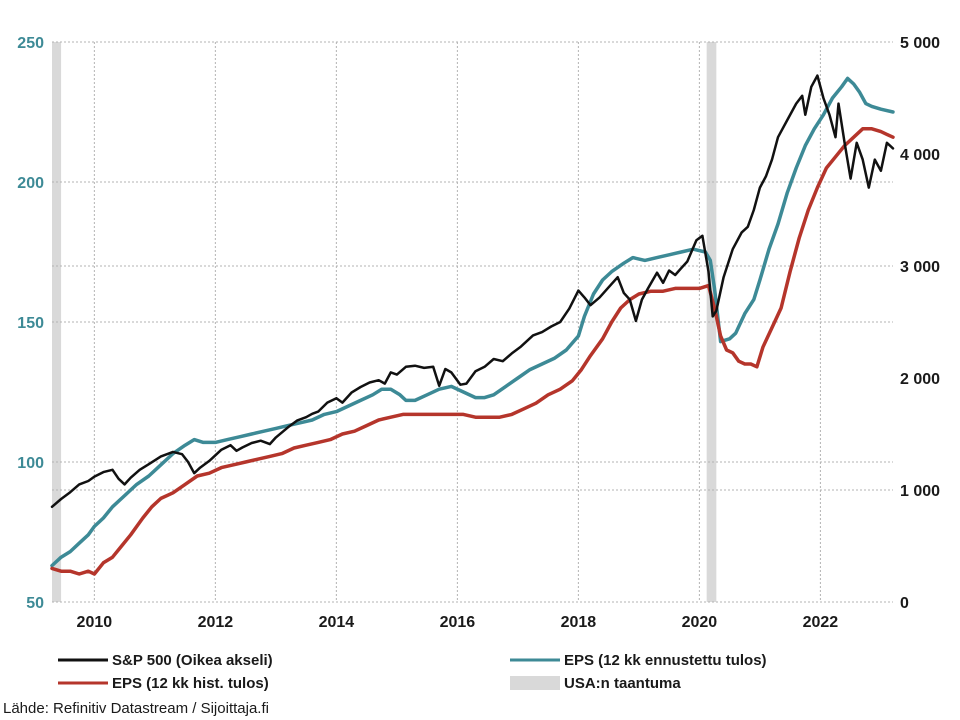 This screenshot has width=960, height=720. I want to click on x-tick-label-0: 2010, so click(95, 622).